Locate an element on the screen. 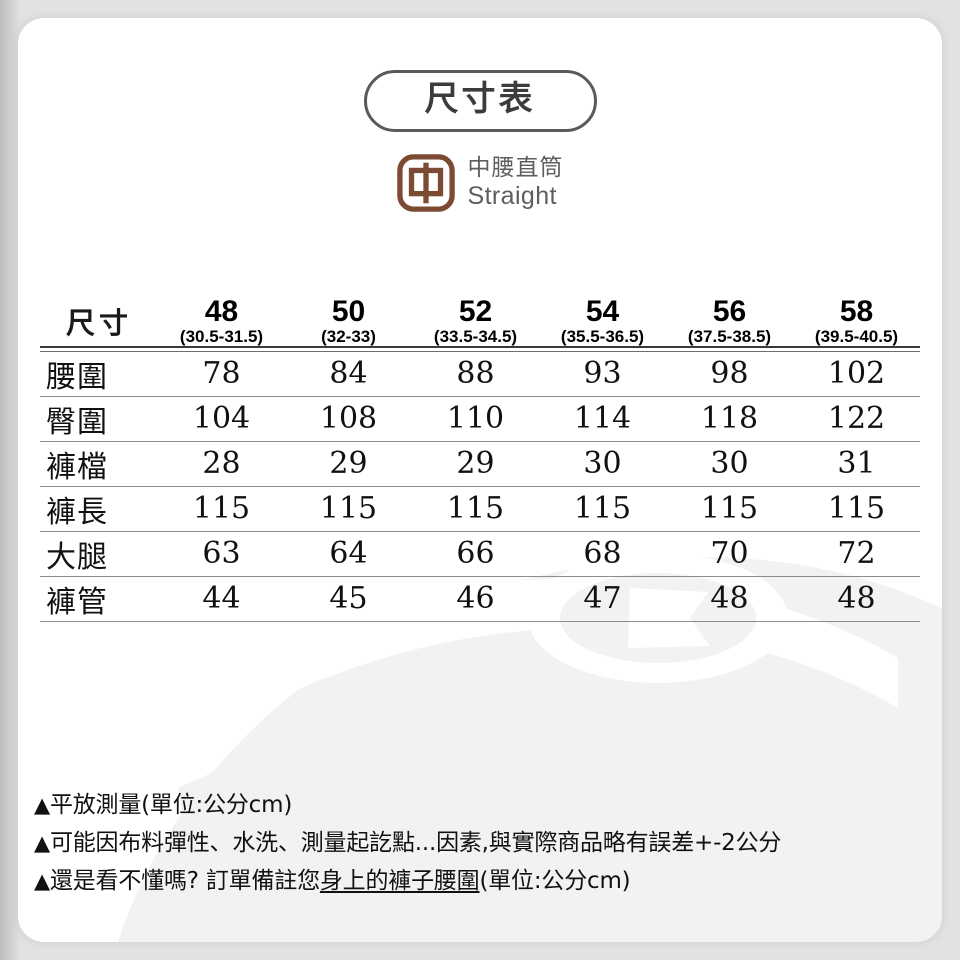 The width and height of the screenshot is (960, 960). row-label: 褲檔 is located at coordinates (99, 464).